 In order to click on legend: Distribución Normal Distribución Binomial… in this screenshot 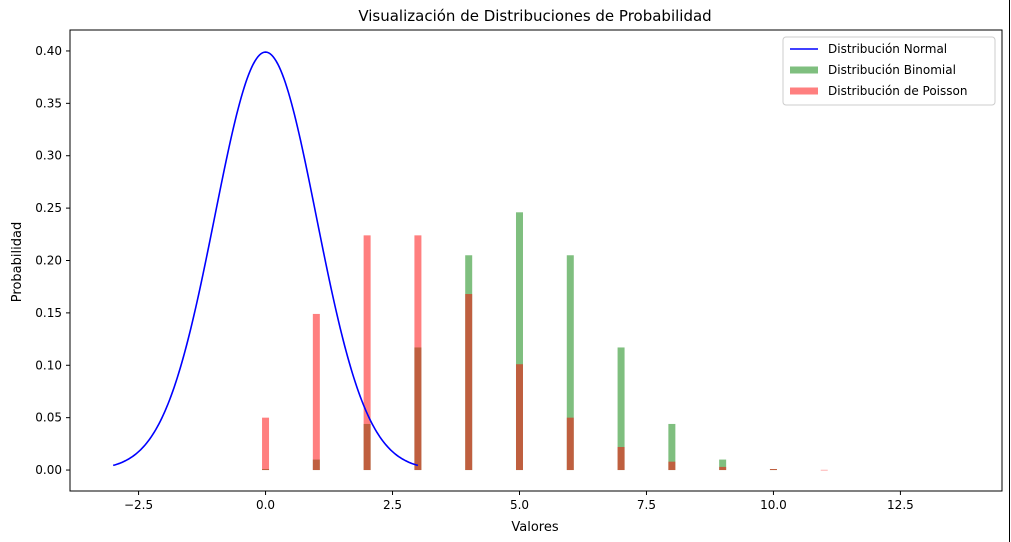, I will do `click(889, 71)`.